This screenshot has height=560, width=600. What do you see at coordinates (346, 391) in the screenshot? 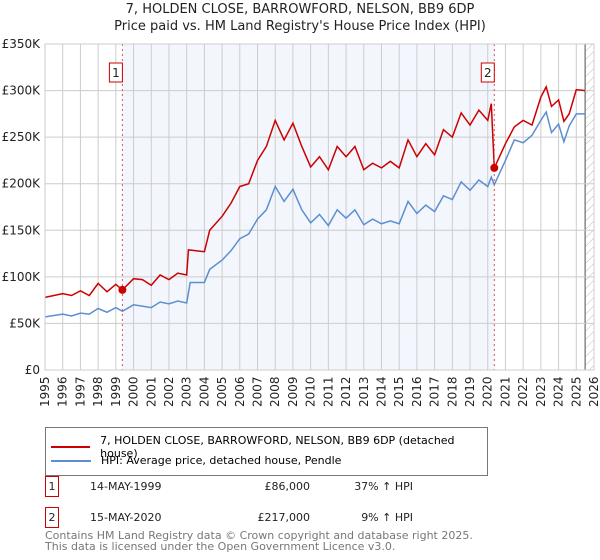
I see `x-tick-label: 2012` at bounding box center [346, 391].